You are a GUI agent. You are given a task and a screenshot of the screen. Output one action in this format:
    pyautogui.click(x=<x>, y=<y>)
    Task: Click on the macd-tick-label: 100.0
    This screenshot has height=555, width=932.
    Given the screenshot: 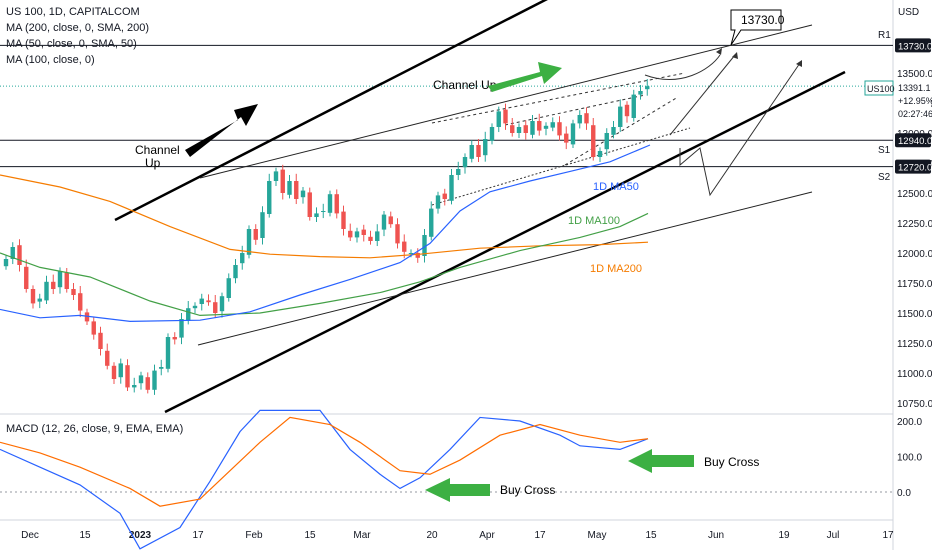 What is the action you would take?
    pyautogui.click(x=909, y=458)
    